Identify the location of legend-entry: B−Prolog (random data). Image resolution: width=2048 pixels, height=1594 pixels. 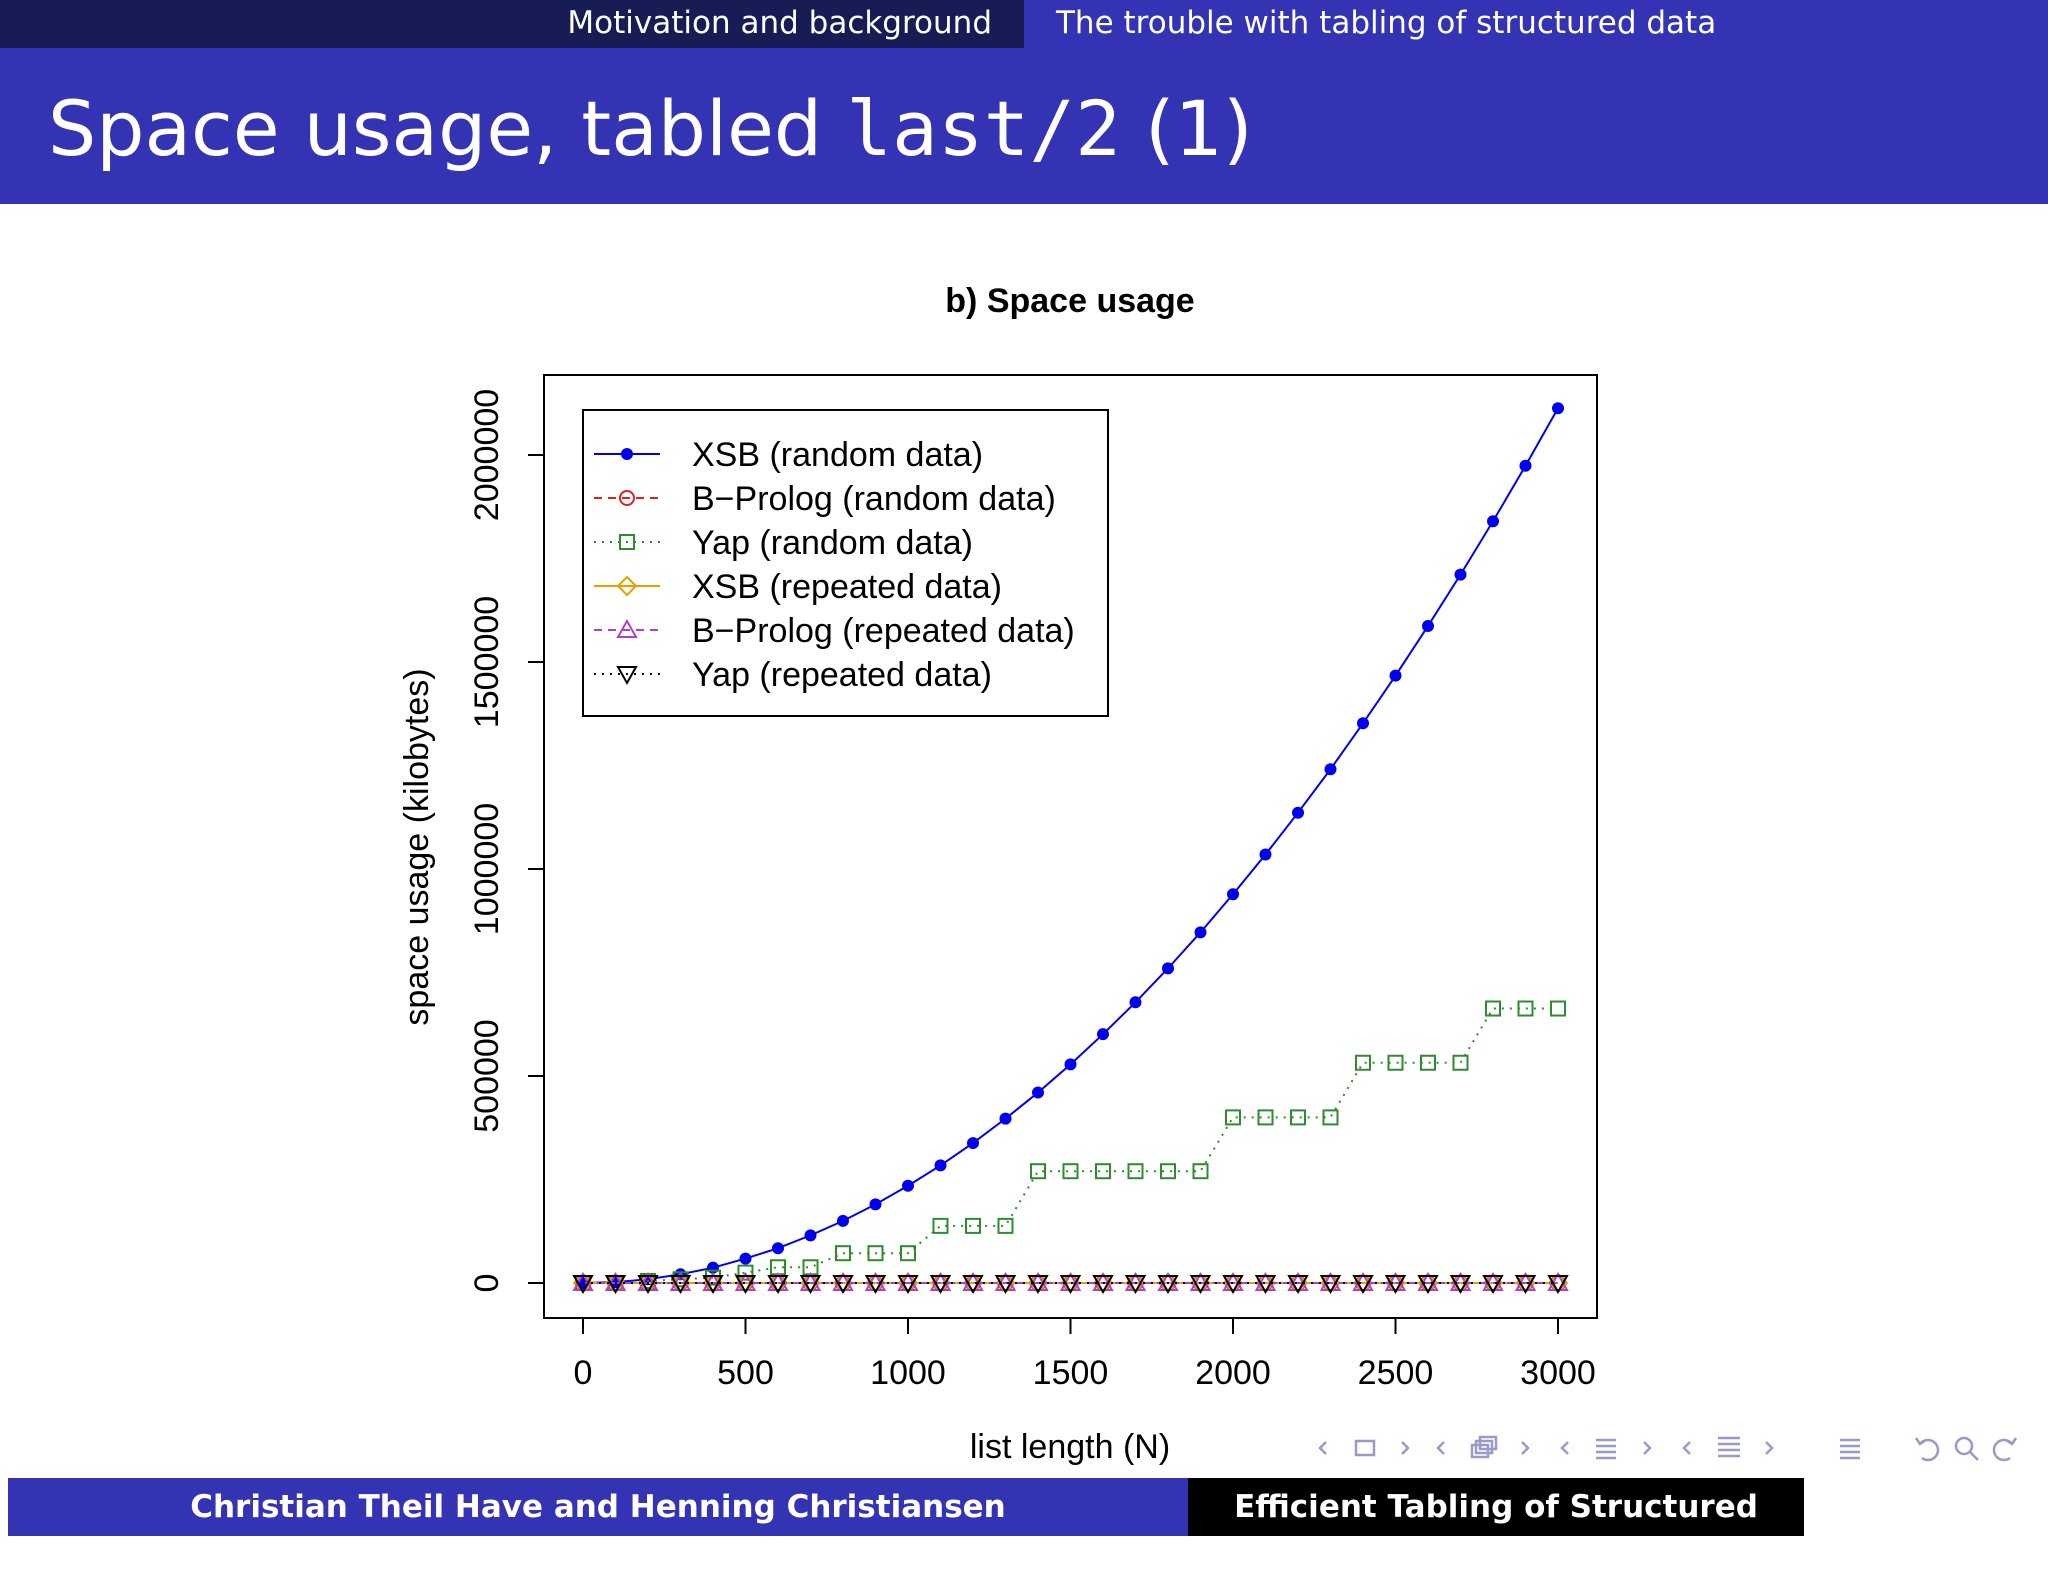
(825, 499).